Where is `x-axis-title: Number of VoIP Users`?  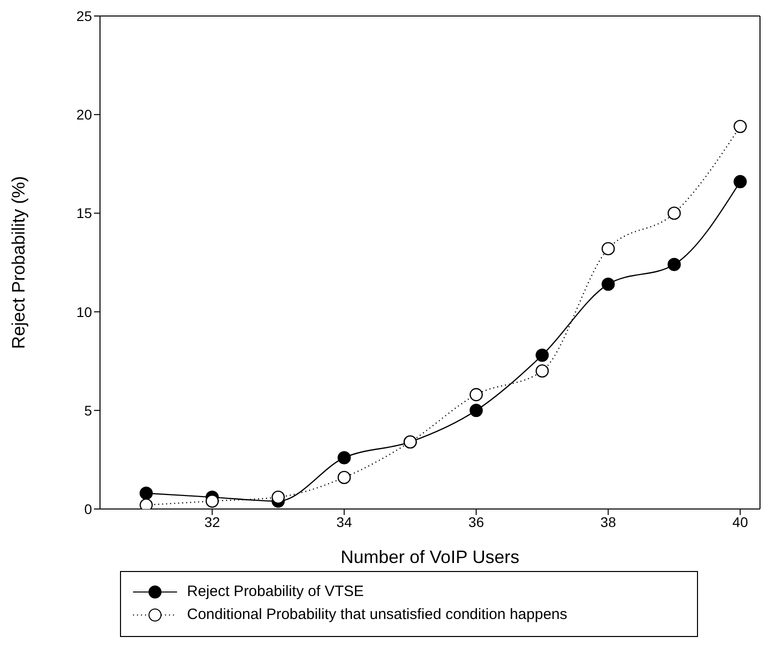
x-axis-title: Number of VoIP Users is located at coordinates (430, 557).